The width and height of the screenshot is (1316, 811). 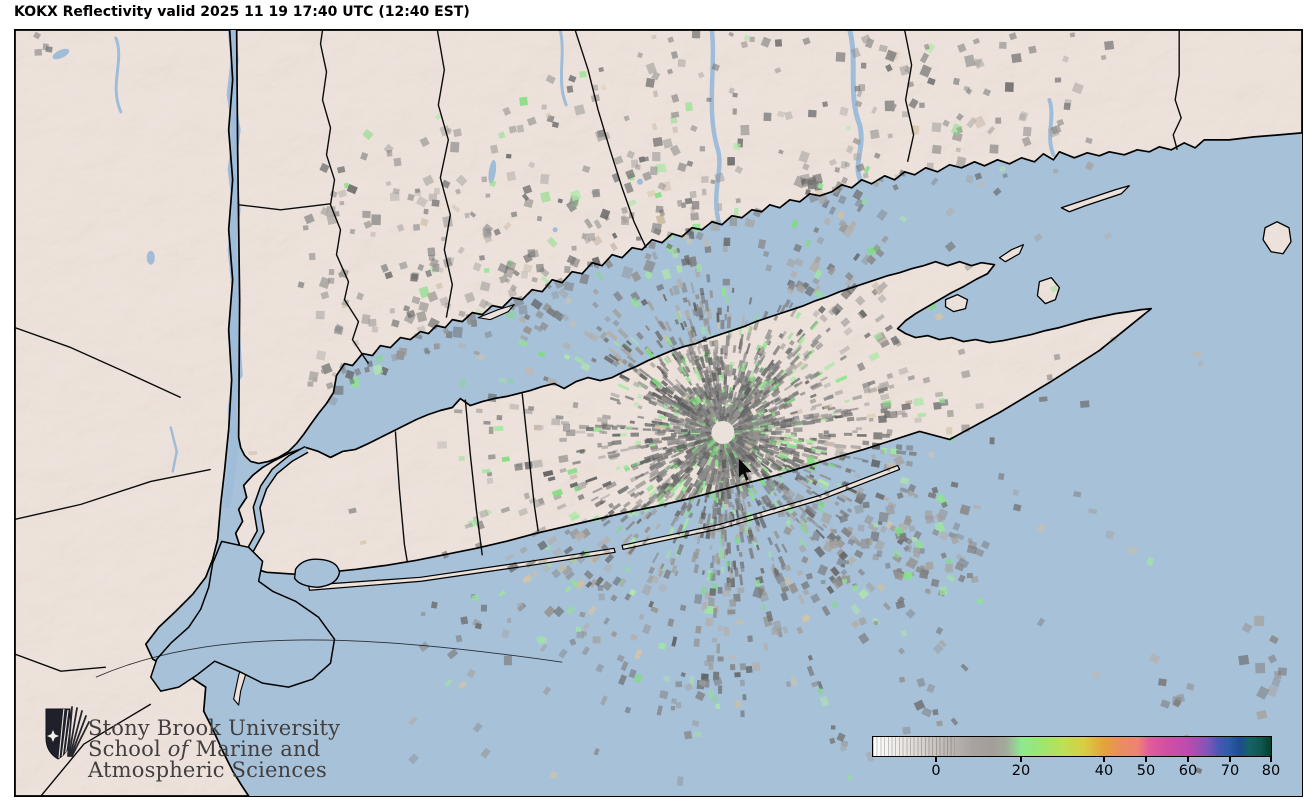 I want to click on reflectivity-colorbar: 0 20 40 50 60 70 80, so click(x=1076, y=762).